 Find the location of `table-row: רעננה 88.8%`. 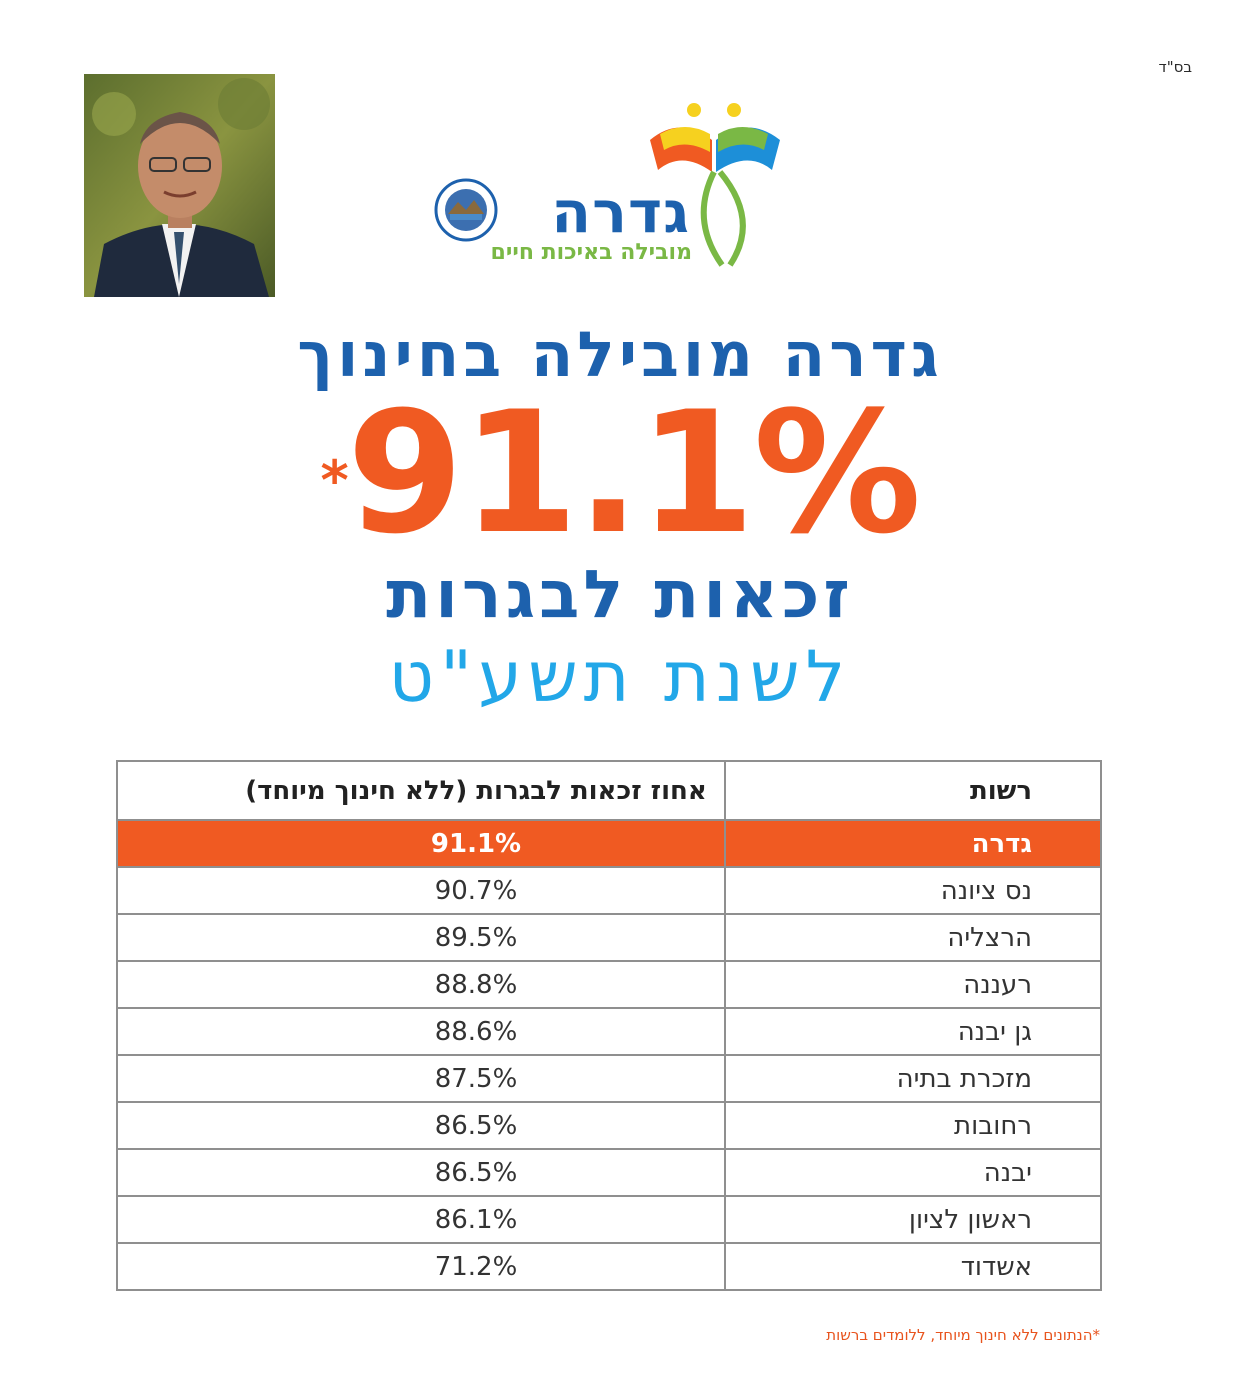

table-row: רעננה 88.8% is located at coordinates (609, 984).